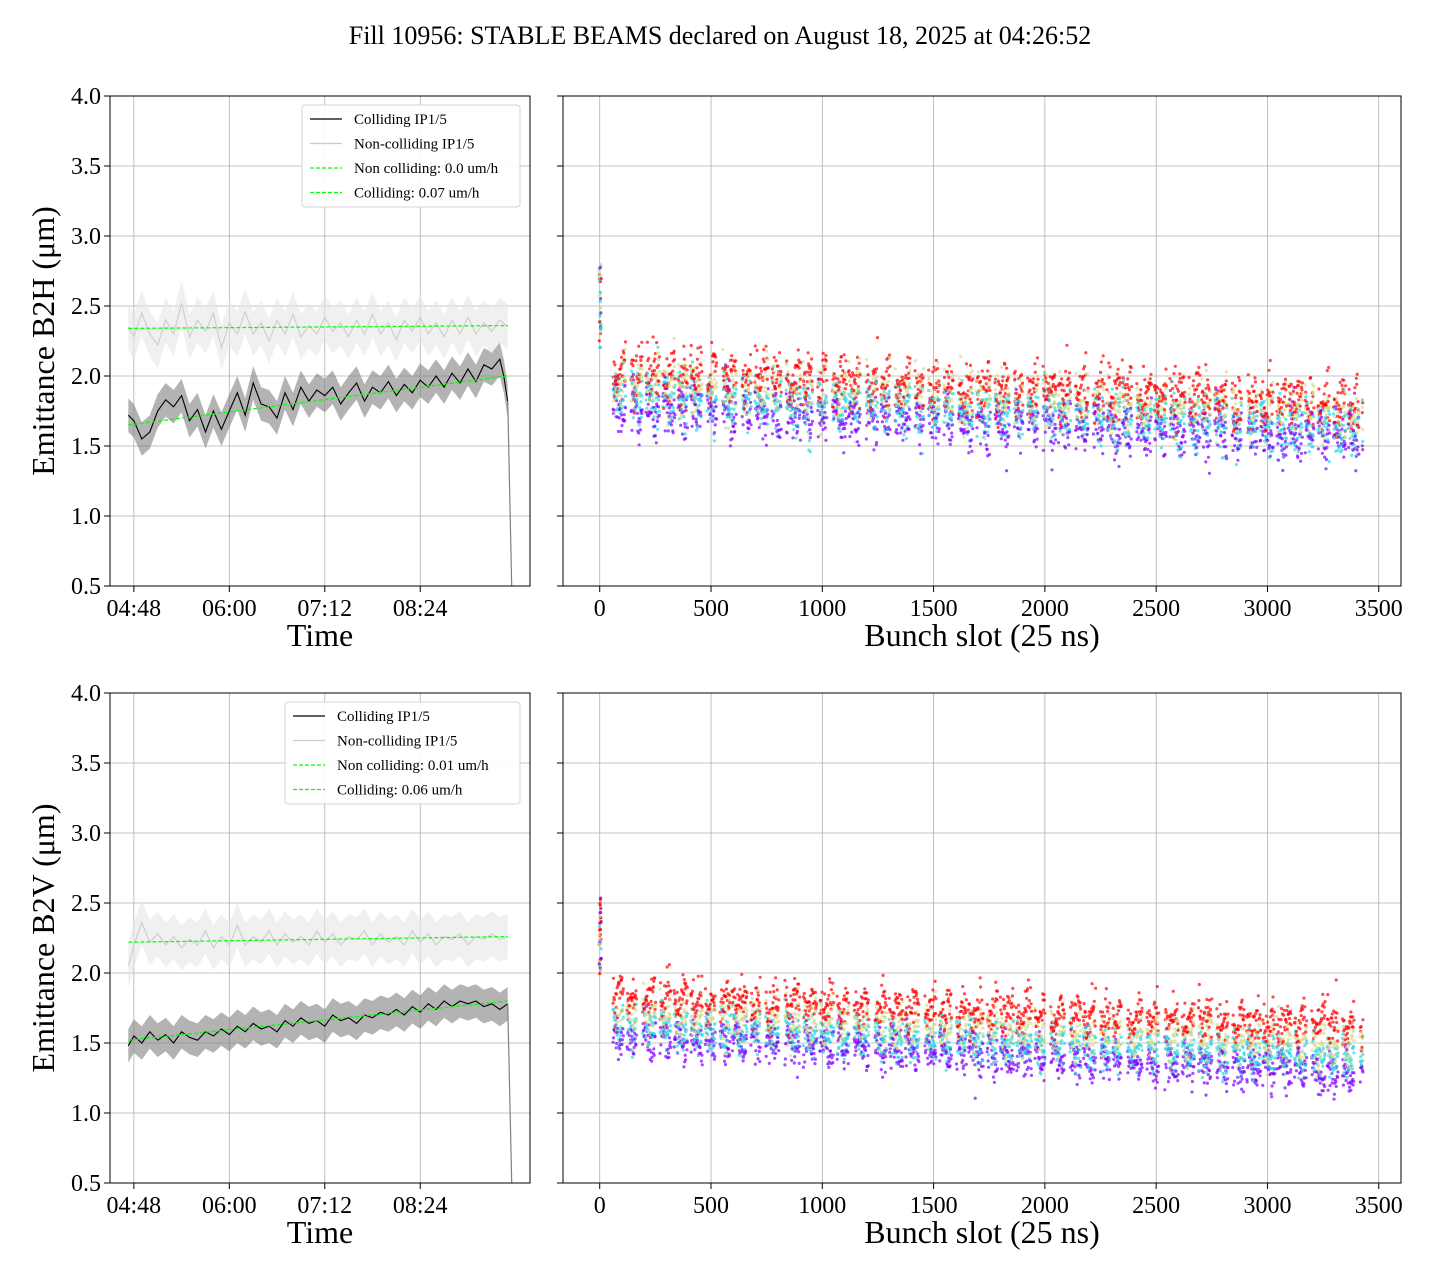 Image resolution: width=1440 pixels, height=1280 pixels. Describe the element at coordinates (86, 447) in the screenshot. I see `y-tick-label: 1.5` at that location.